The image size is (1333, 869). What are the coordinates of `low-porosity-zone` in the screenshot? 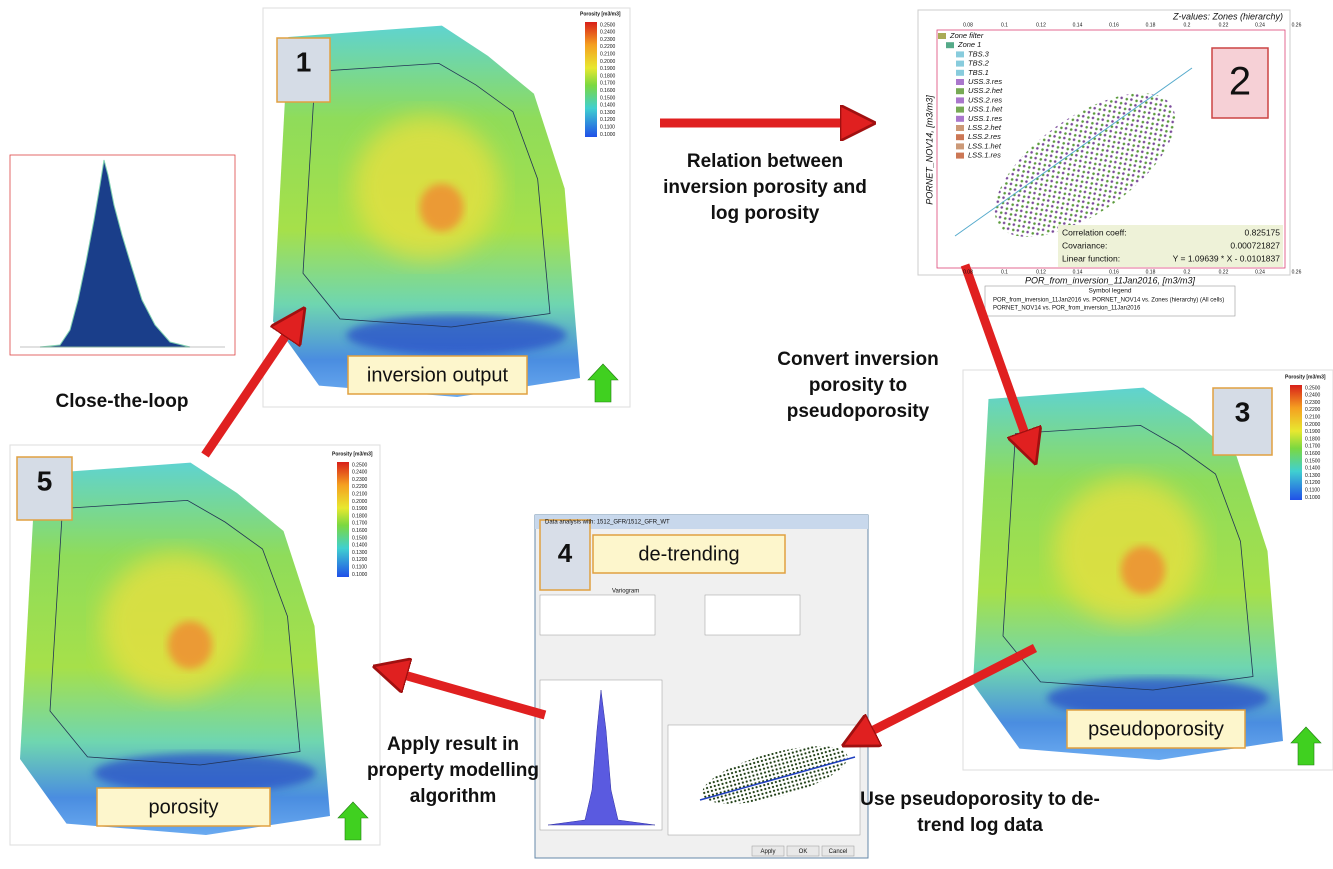 It's located at (205, 773).